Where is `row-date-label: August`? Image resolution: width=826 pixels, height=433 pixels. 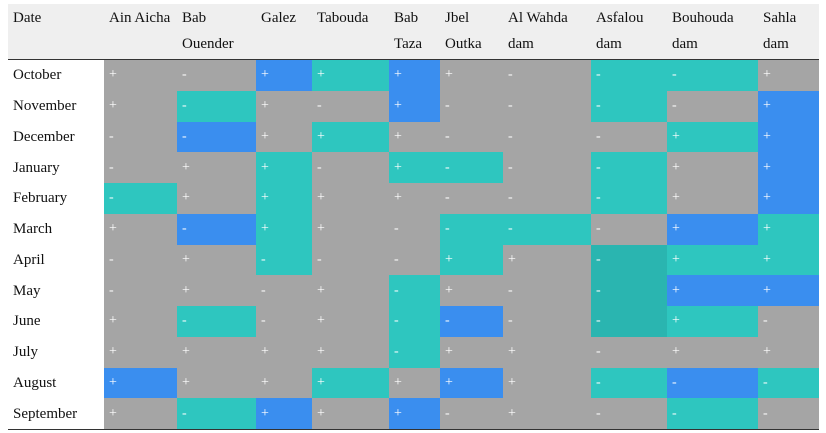
row-date-label: August is located at coordinates (56, 383).